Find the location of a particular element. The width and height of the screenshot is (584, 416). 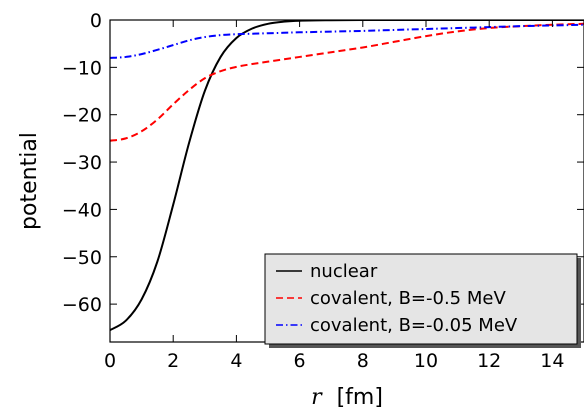

legend-box is located at coordinates (421, 299).